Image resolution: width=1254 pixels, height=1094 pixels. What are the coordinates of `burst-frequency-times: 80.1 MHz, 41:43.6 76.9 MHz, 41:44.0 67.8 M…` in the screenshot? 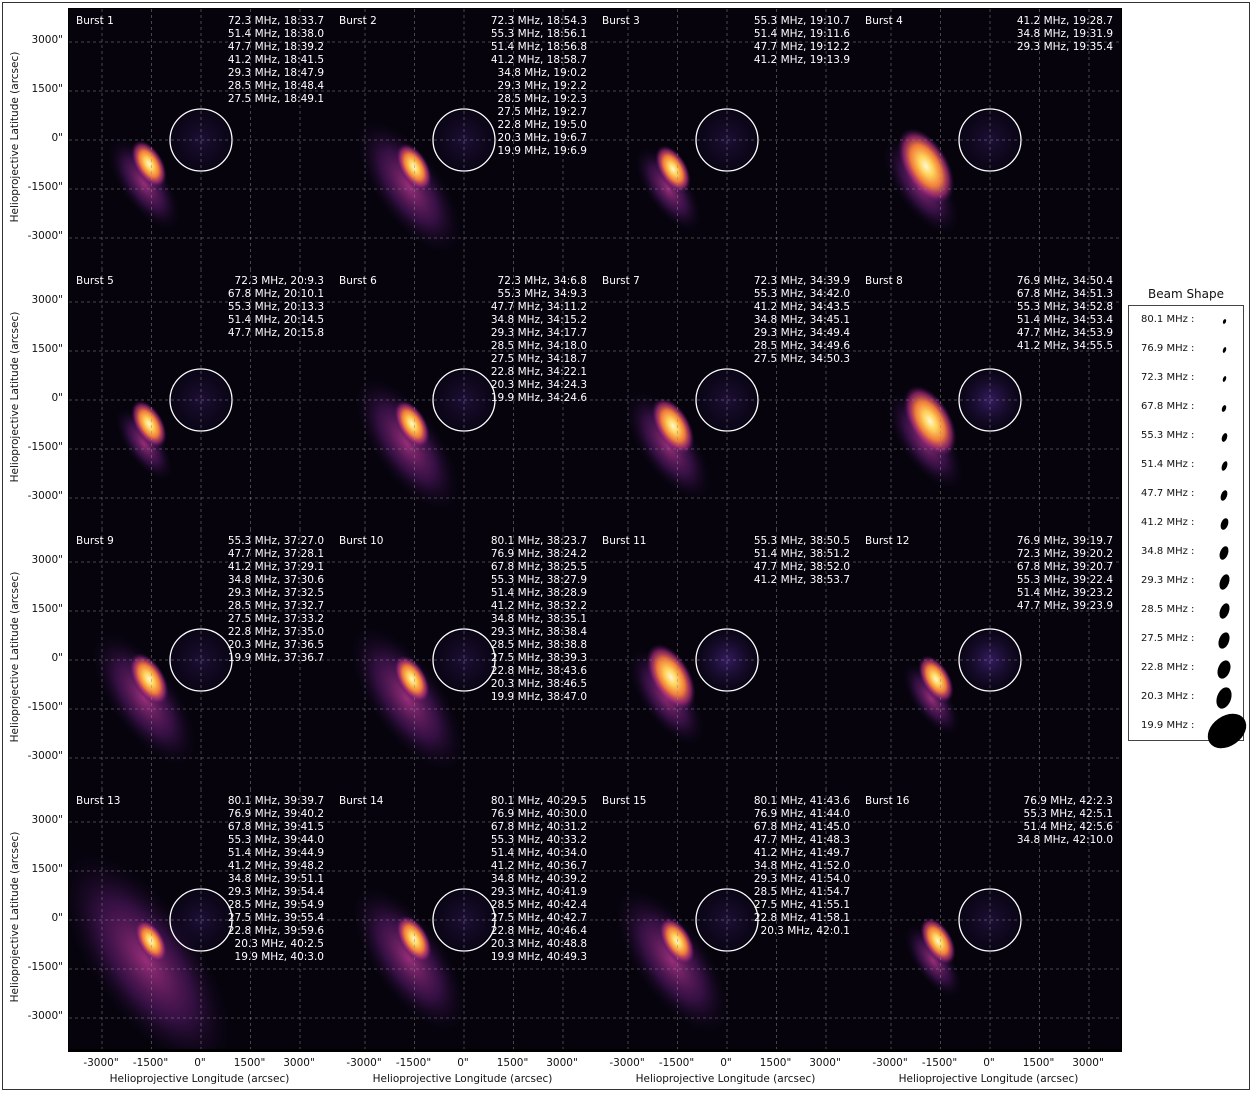 It's located at (802, 866).